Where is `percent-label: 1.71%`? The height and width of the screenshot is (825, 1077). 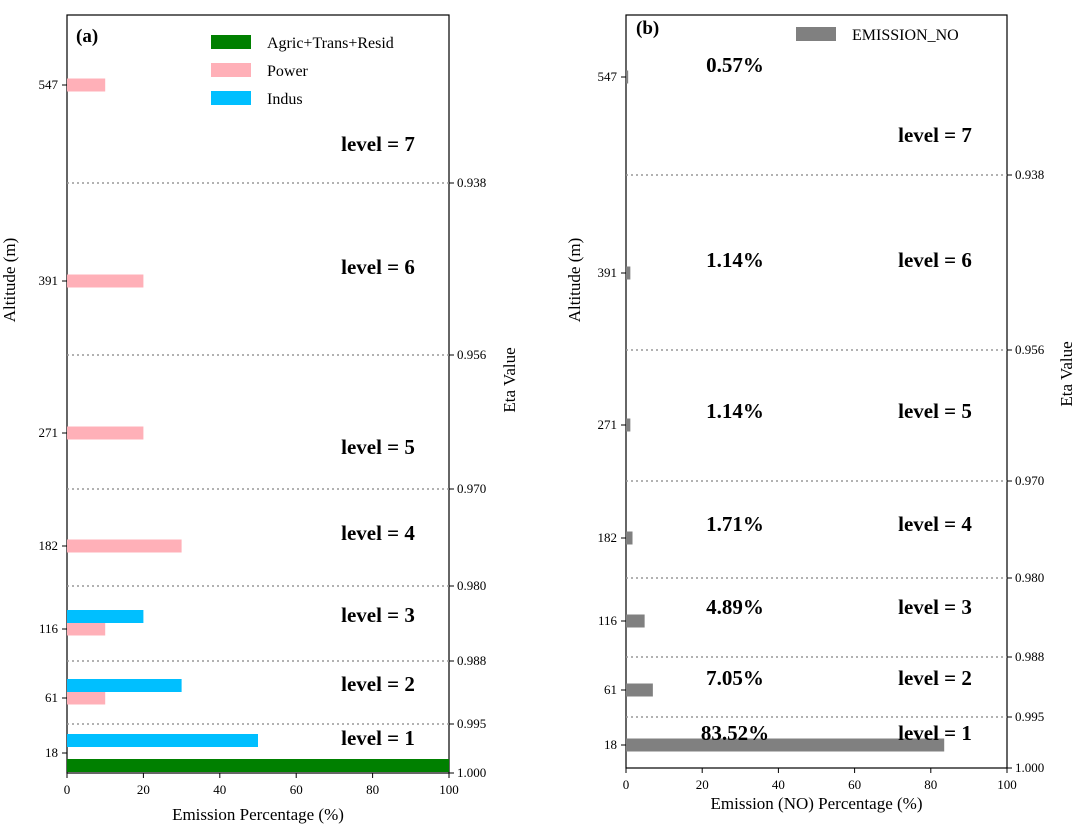
percent-label: 1.71% is located at coordinates (735, 524).